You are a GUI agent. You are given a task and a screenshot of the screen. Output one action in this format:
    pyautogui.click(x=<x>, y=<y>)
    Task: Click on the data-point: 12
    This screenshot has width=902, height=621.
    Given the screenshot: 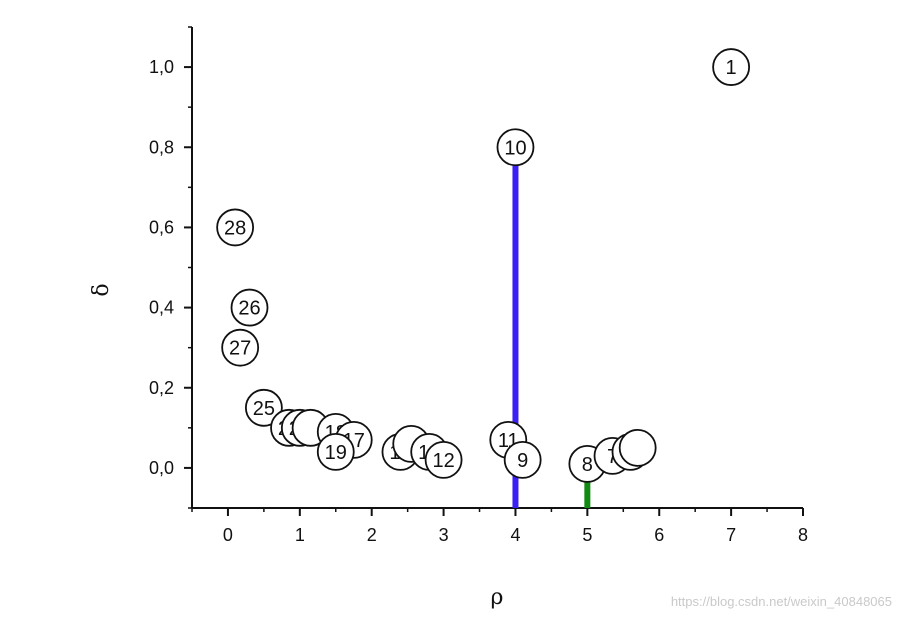 What is the action you would take?
    pyautogui.click(x=443, y=459)
    